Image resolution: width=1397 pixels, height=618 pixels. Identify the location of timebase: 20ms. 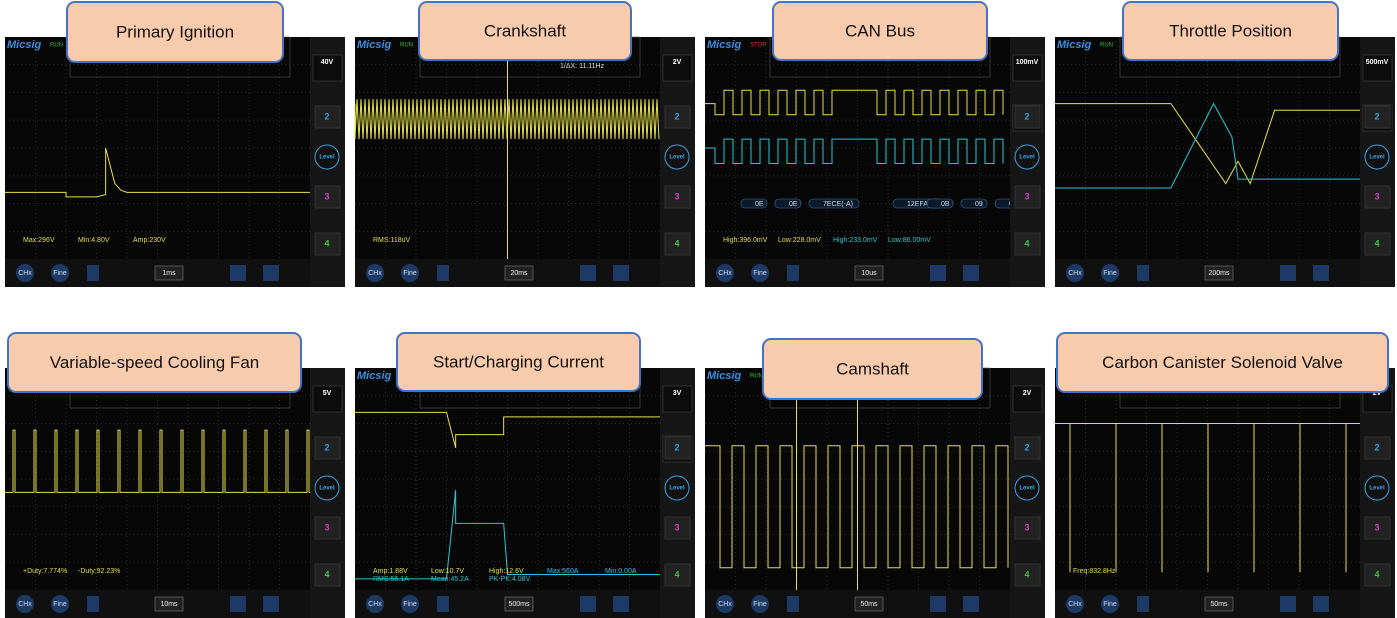
(519, 273).